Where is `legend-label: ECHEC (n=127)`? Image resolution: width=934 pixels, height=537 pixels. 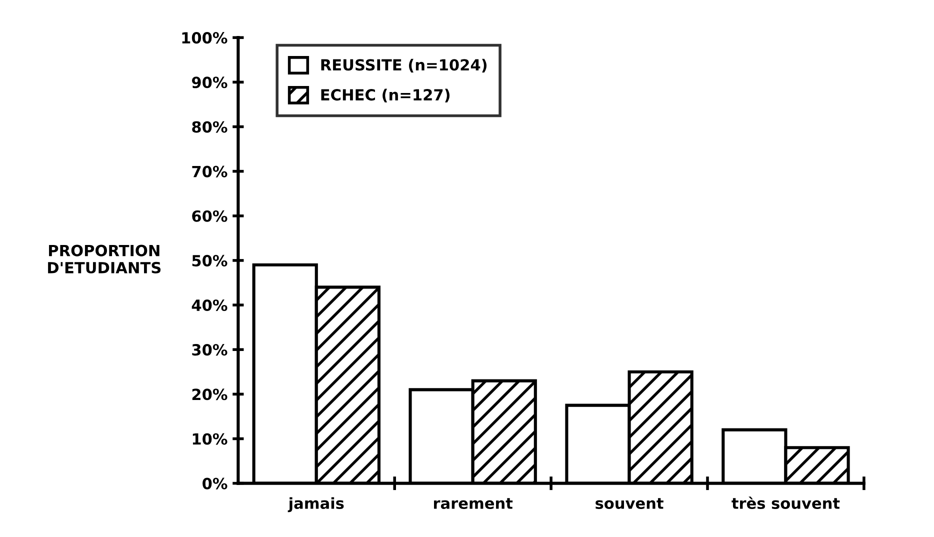
legend-label: ECHEC (n=127) is located at coordinates (385, 95).